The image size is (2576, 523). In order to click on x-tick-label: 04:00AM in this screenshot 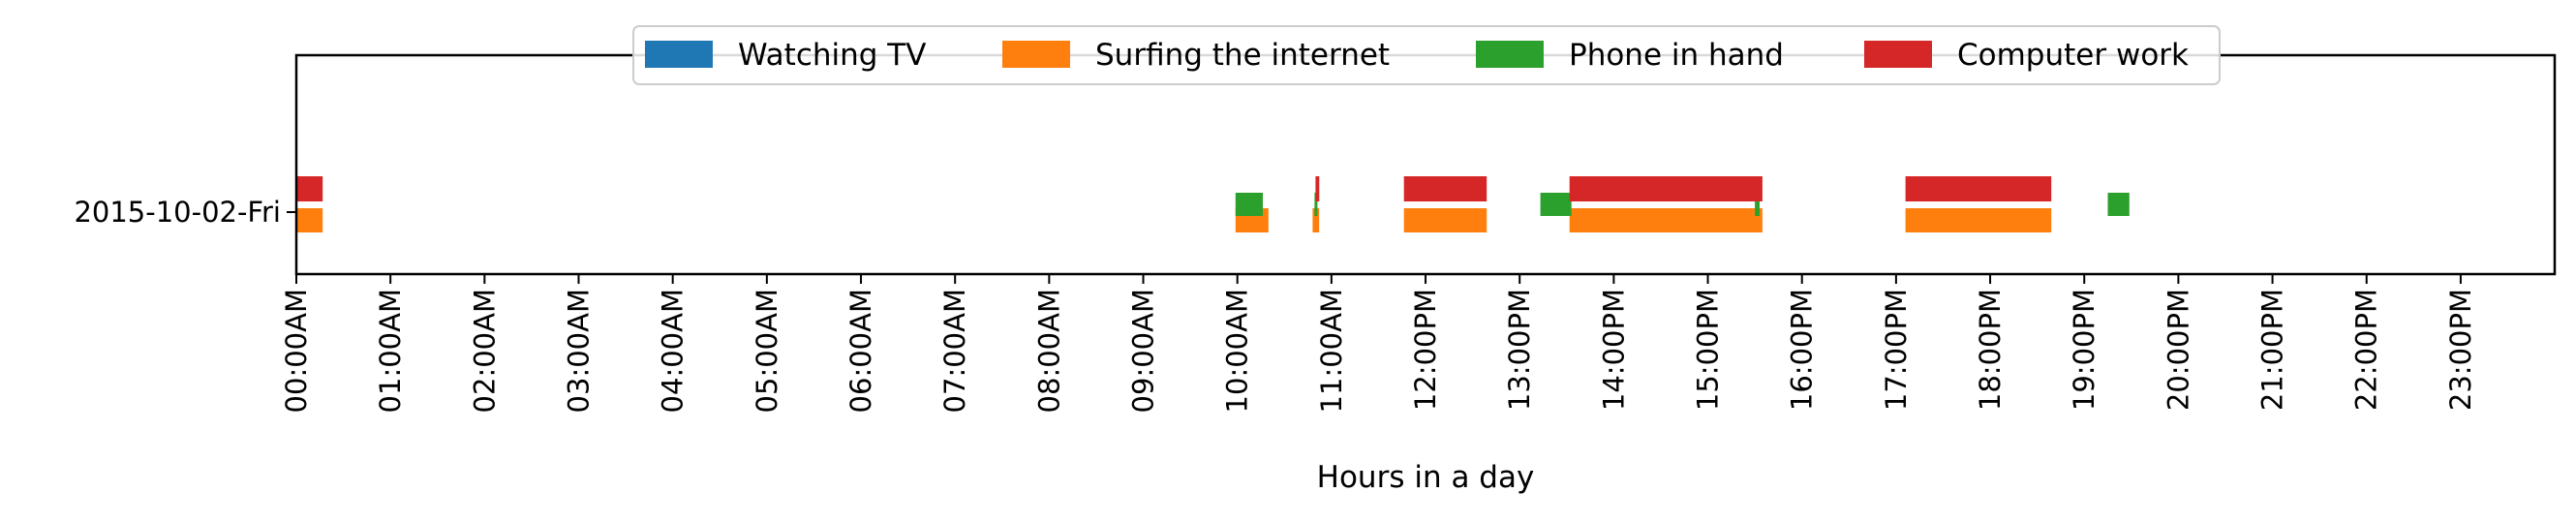, I will do `click(673, 351)`.